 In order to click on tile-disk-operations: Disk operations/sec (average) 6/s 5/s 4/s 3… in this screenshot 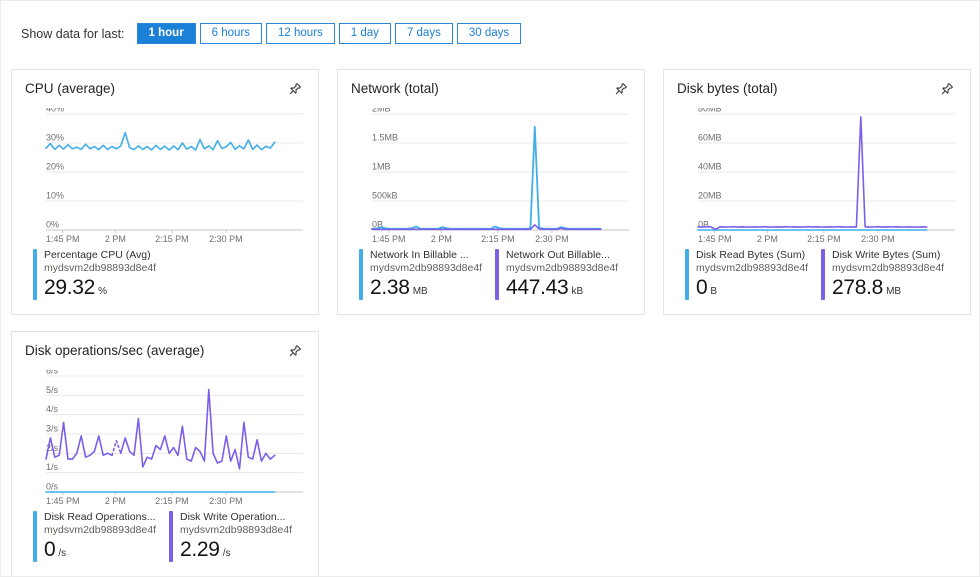, I will do `click(165, 453)`.